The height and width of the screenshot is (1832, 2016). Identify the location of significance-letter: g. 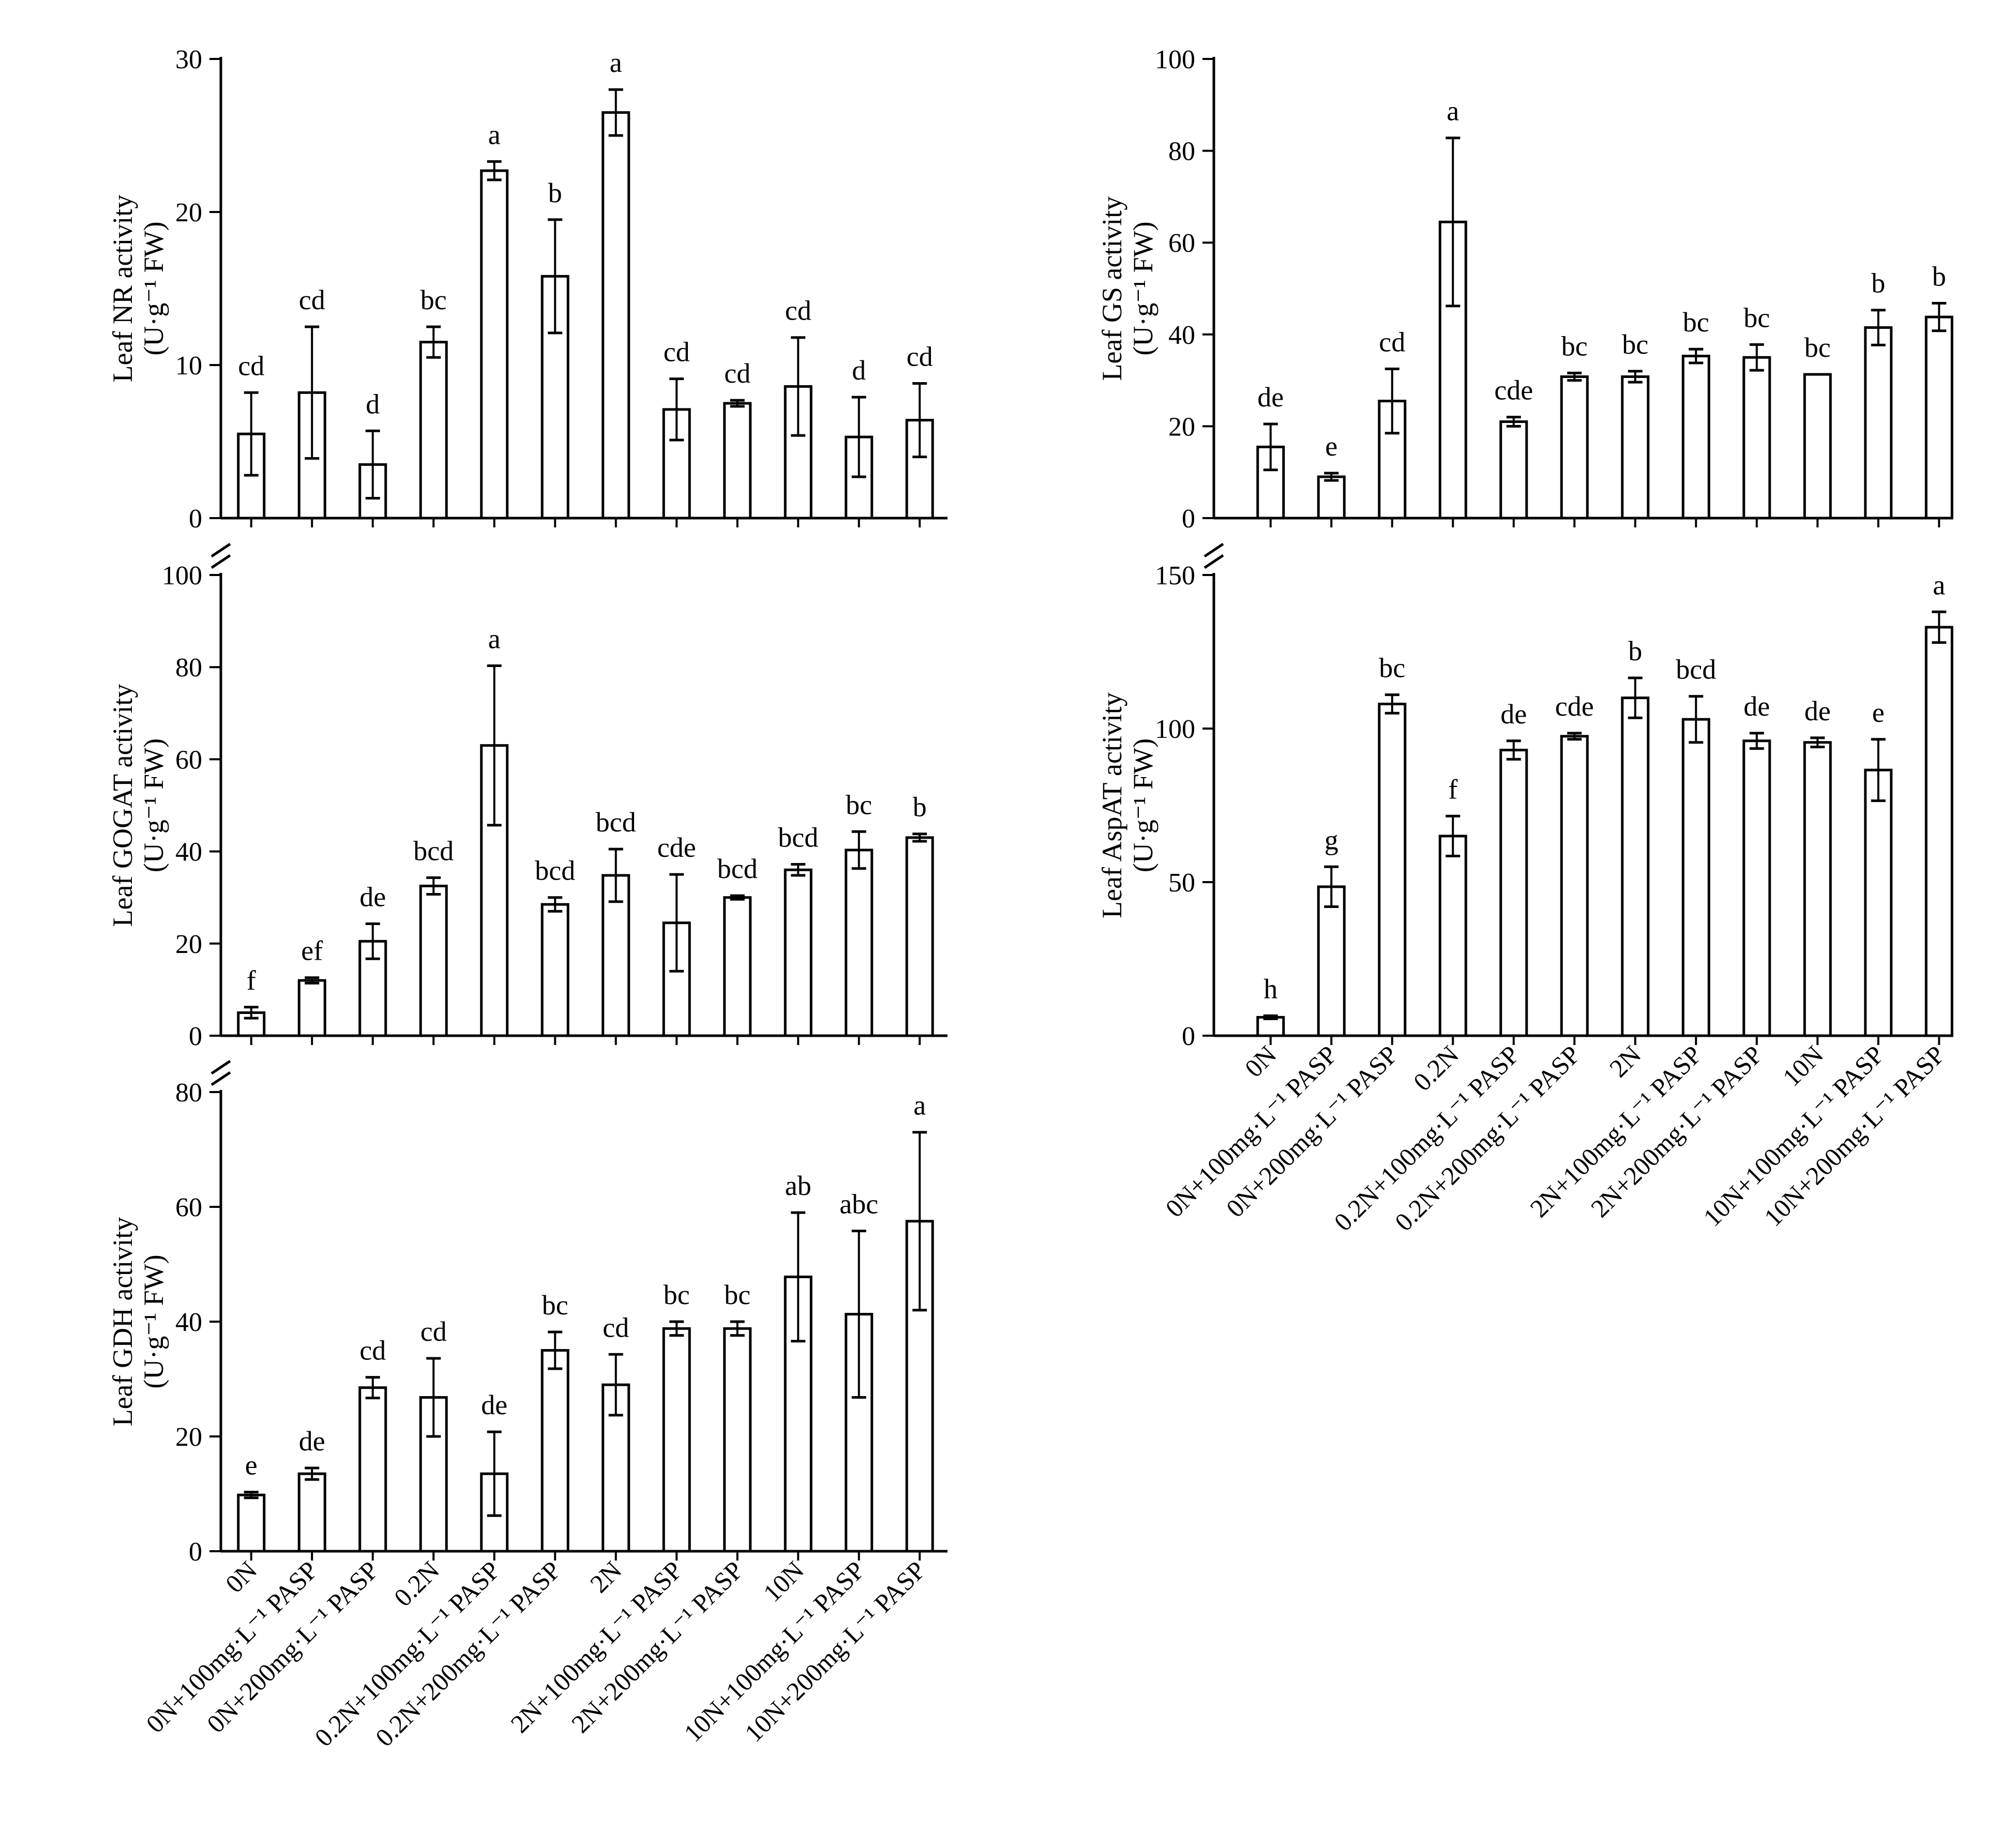
(1331, 840).